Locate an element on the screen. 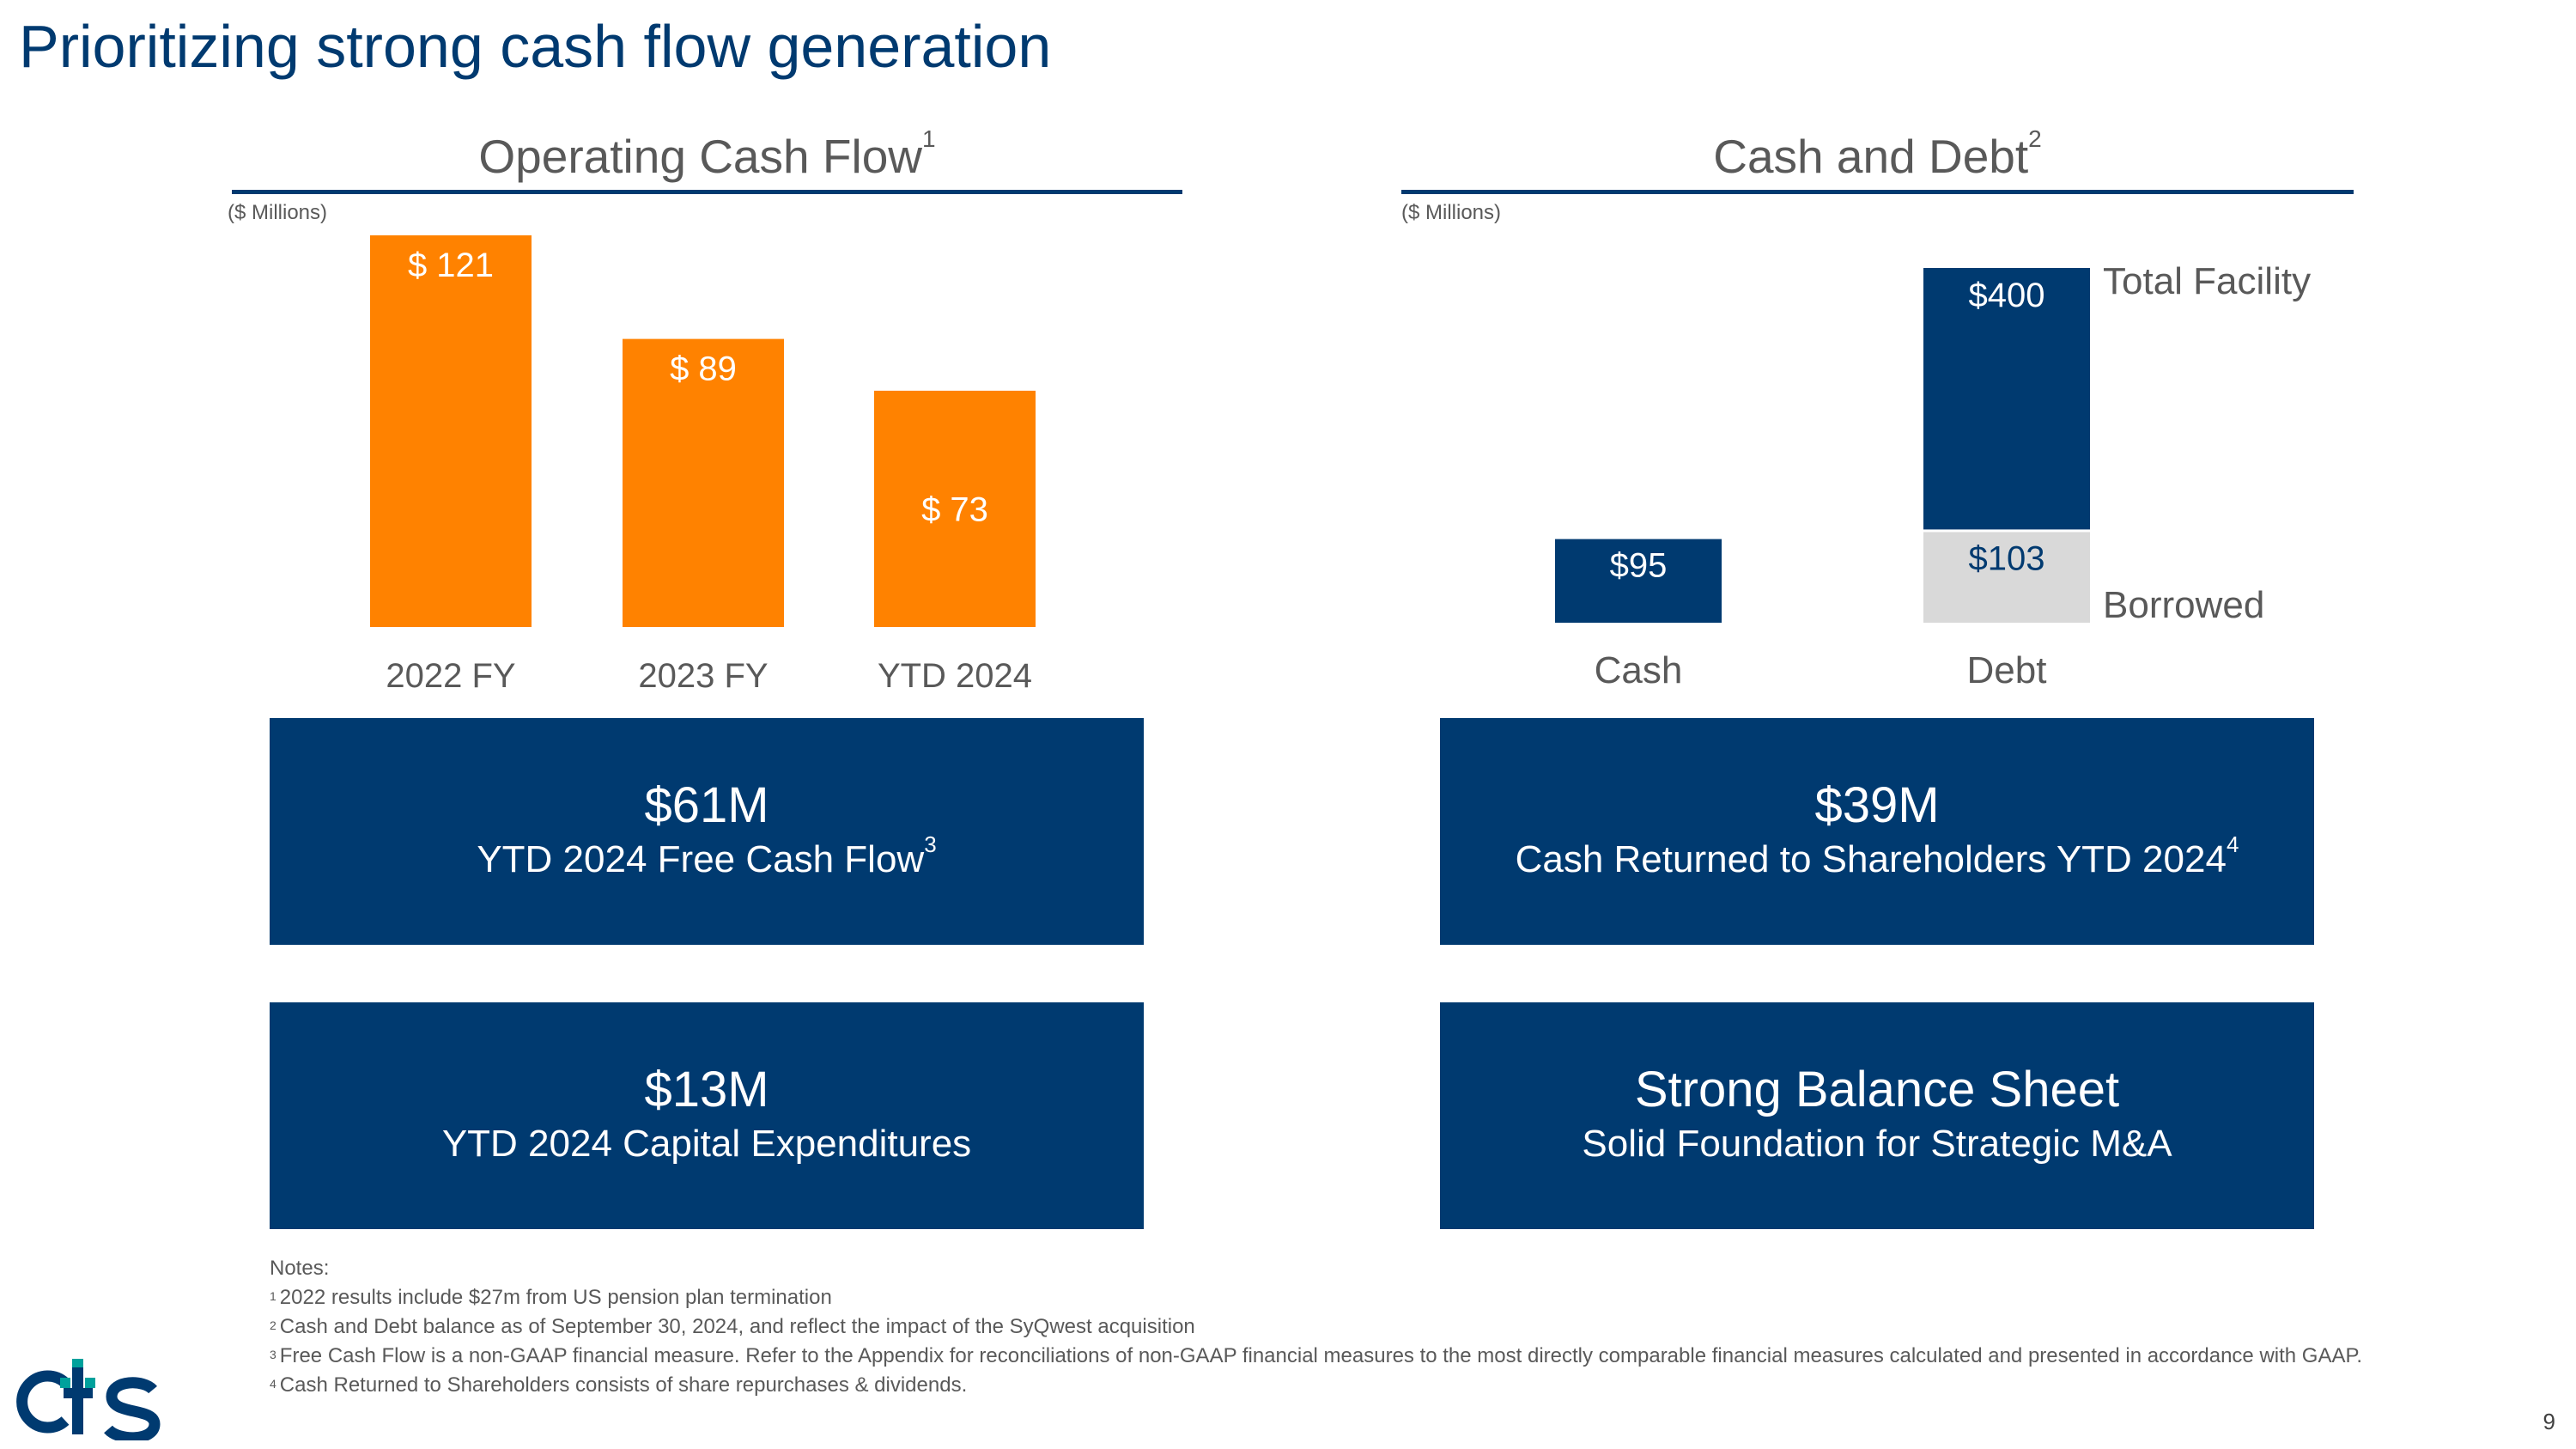 Image resolution: width=2576 pixels, height=1449 pixels. ocf-x-tick-2023-fy: 2023 FY is located at coordinates (703, 676).